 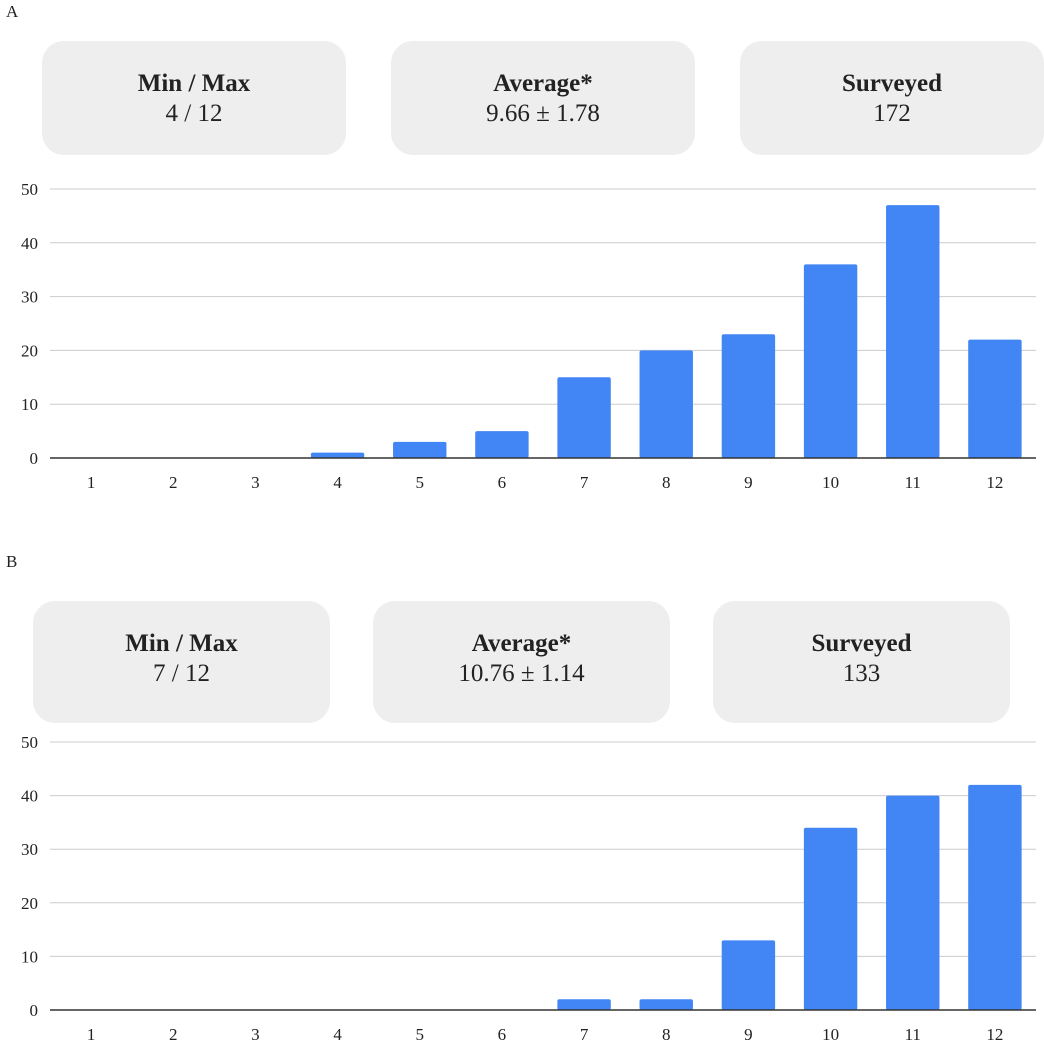 I want to click on average-card: Average* 10.76 ± 1.14, so click(x=521, y=662).